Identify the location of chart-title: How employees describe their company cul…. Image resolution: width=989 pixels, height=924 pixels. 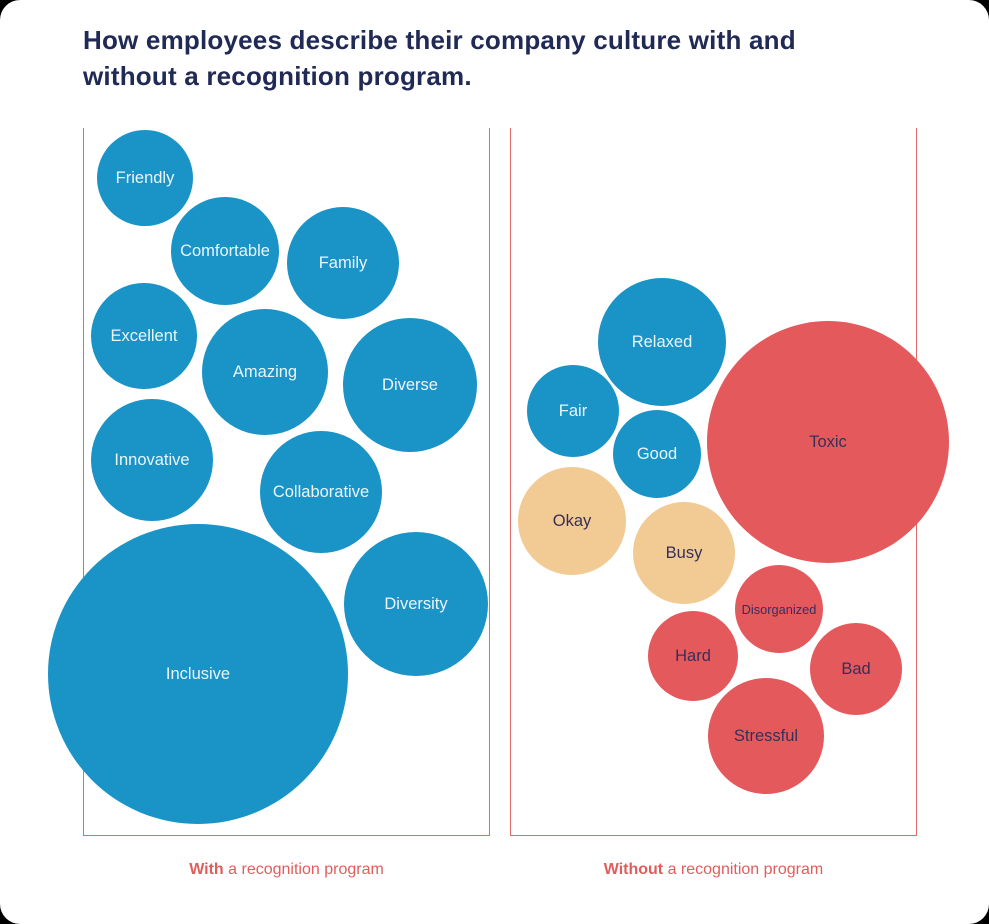
(439, 58).